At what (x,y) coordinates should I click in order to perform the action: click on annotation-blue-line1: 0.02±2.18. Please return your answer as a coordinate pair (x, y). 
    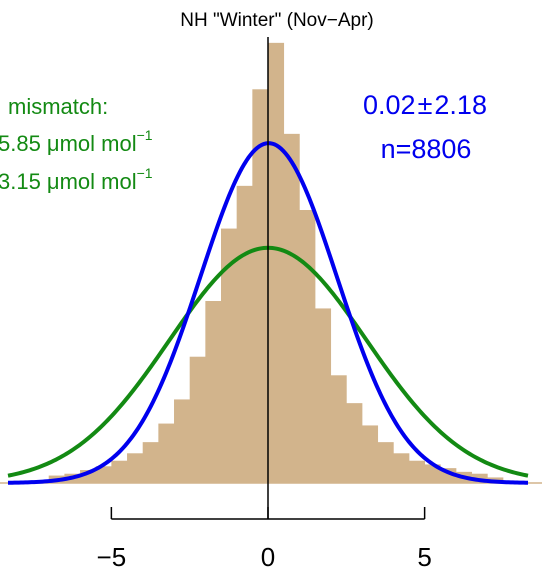
    Looking at the image, I should click on (425, 105).